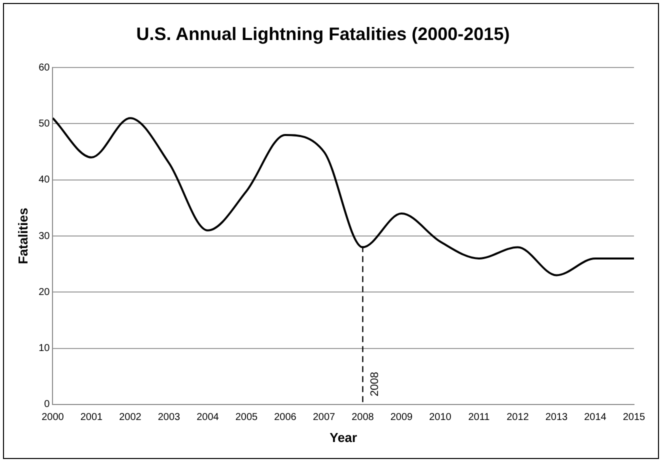  I want to click on x-tick-label: 2005, so click(246, 418).